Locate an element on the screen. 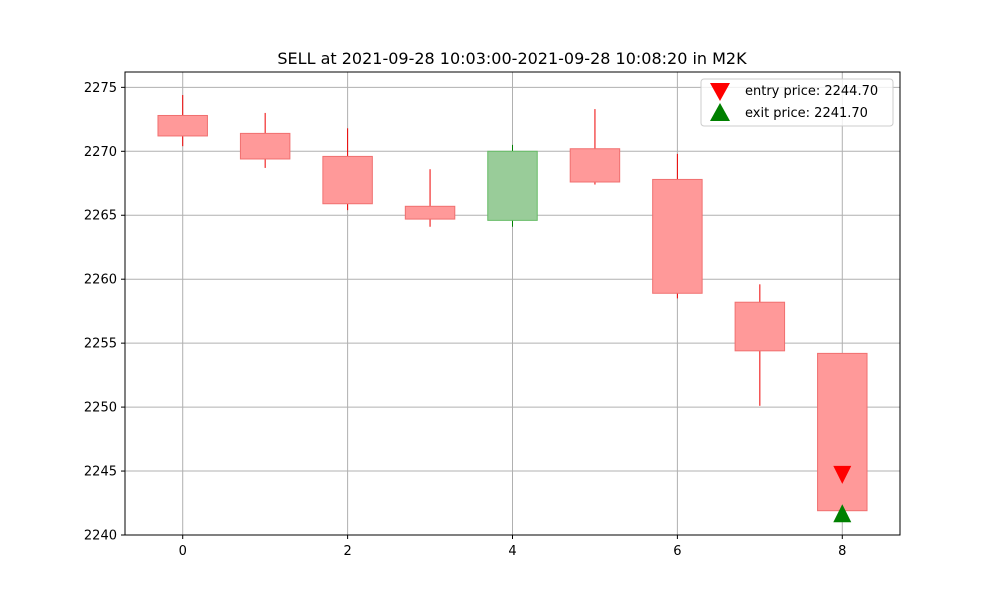 The width and height of the screenshot is (1000, 604). x-tick-label: 4 is located at coordinates (512, 551).